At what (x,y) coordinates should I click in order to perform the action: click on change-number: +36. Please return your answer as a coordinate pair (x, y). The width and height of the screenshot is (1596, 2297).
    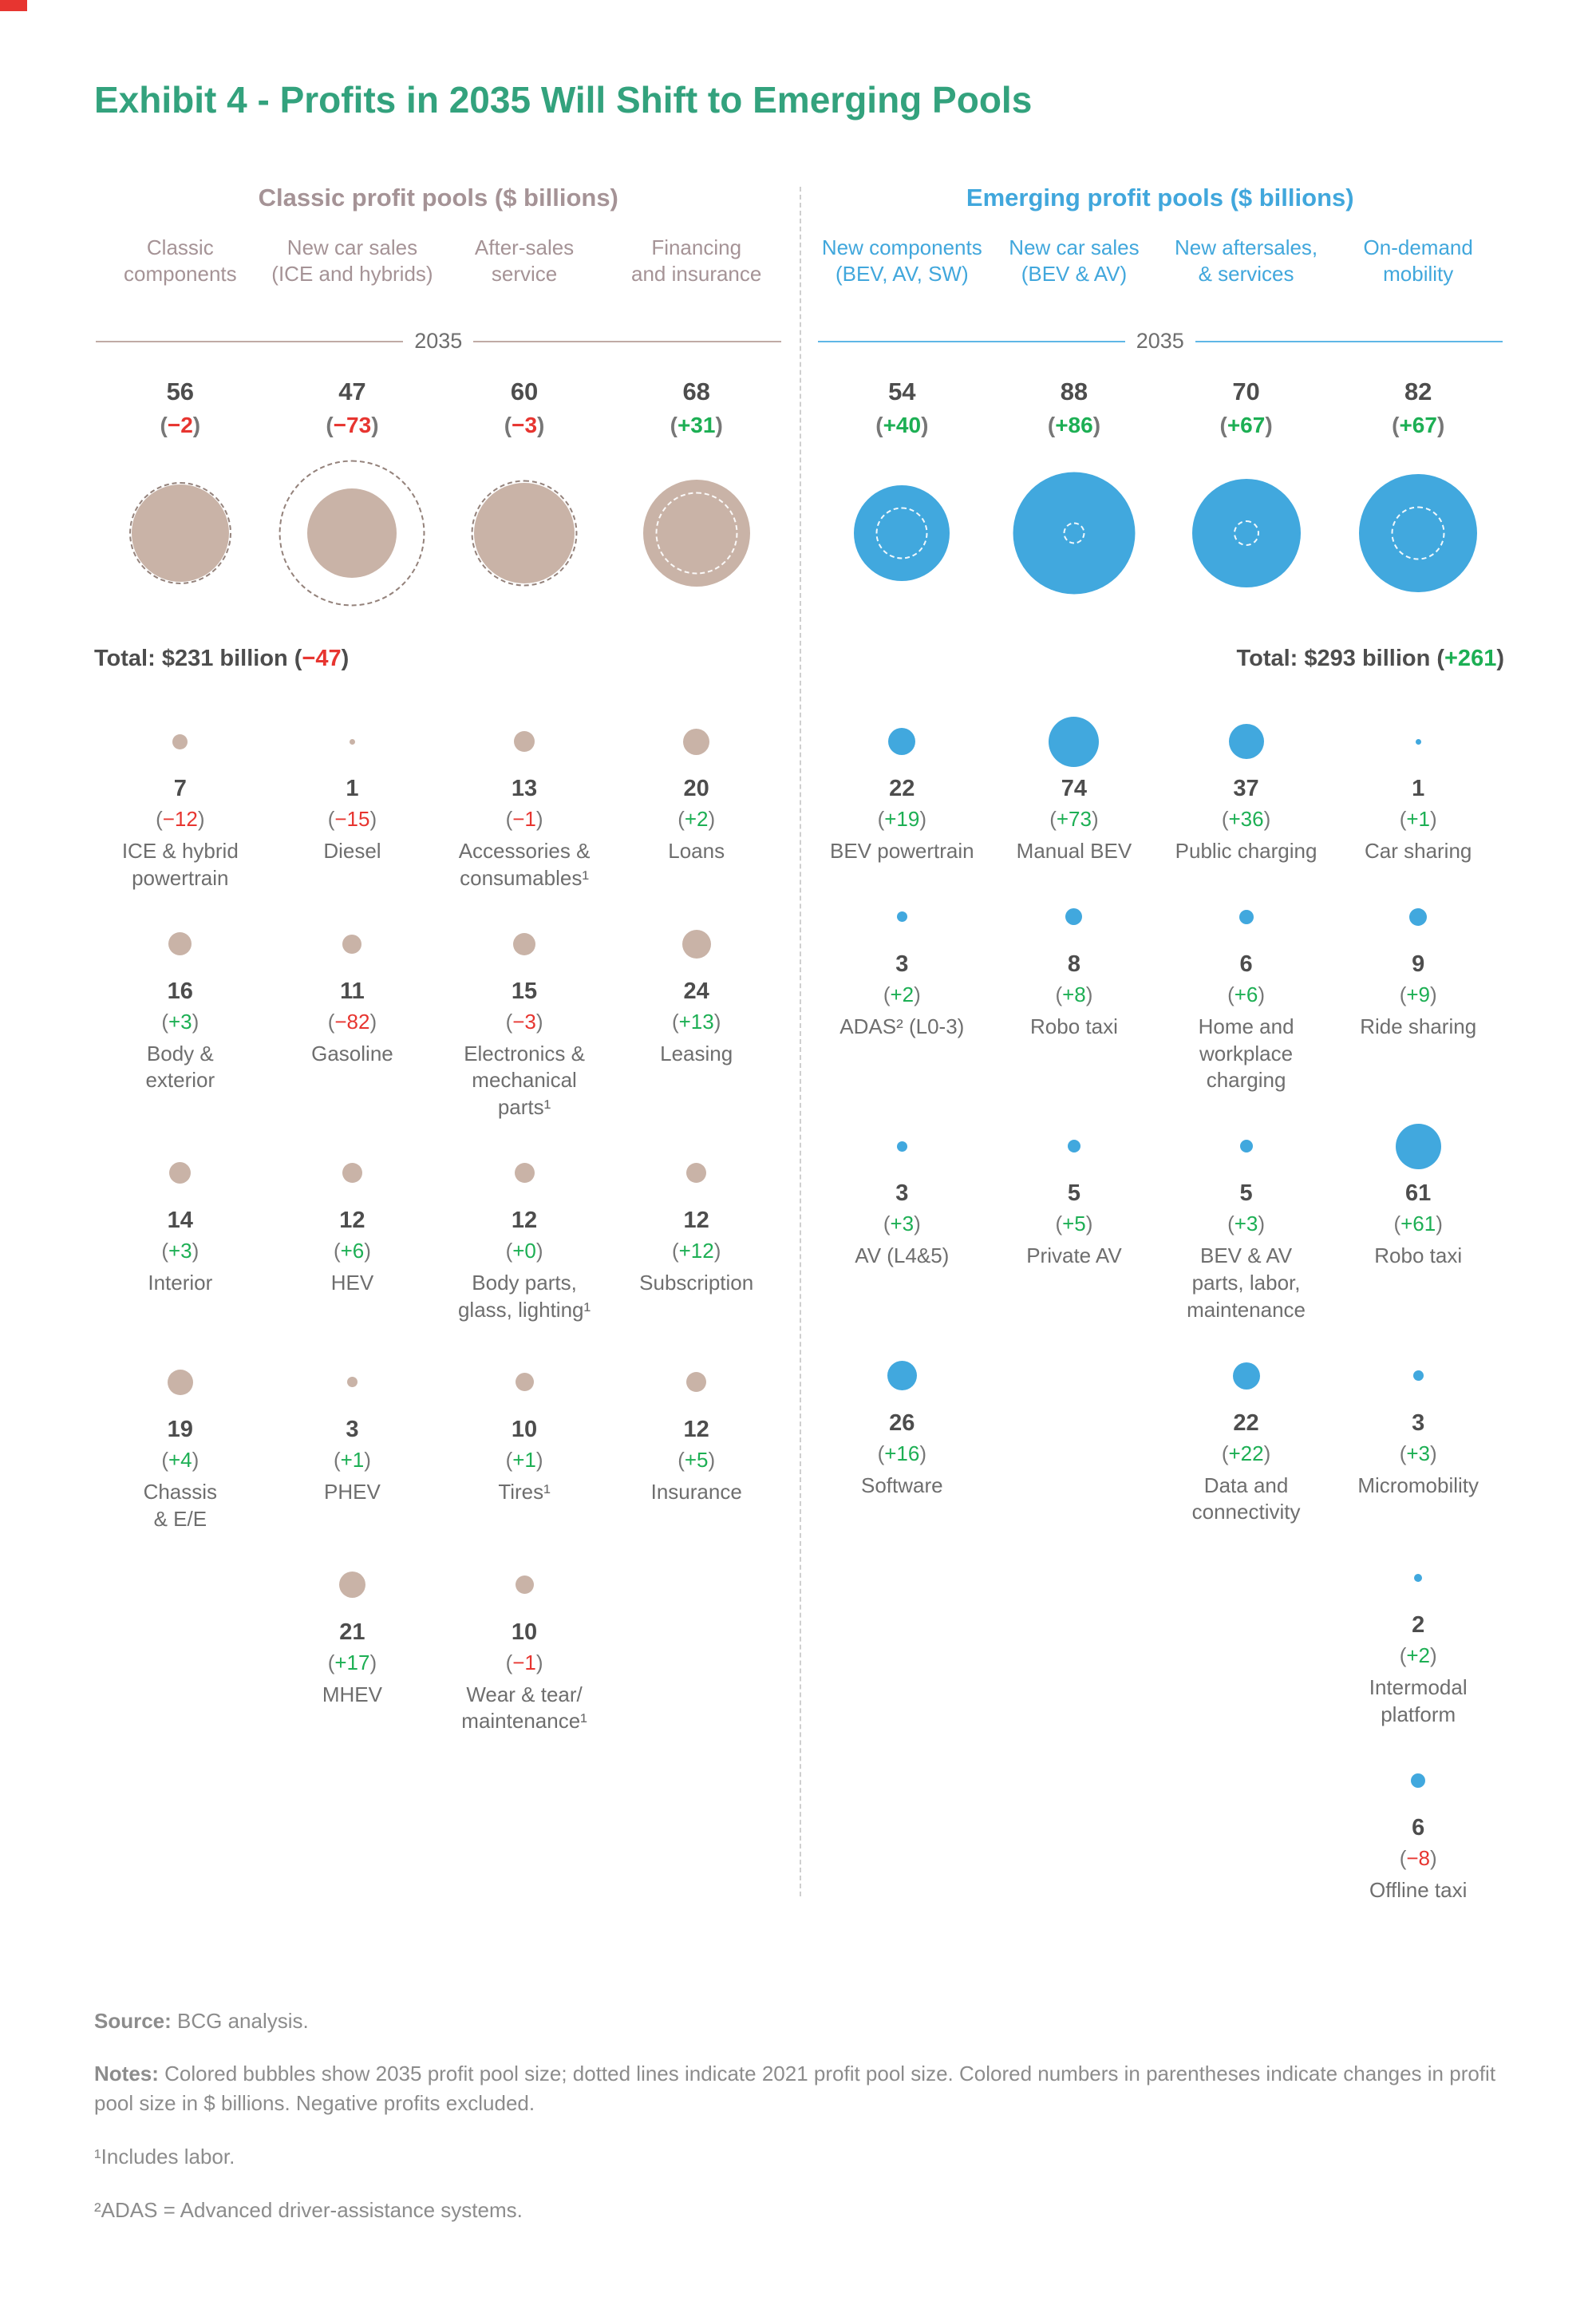
    Looking at the image, I should click on (1246, 819).